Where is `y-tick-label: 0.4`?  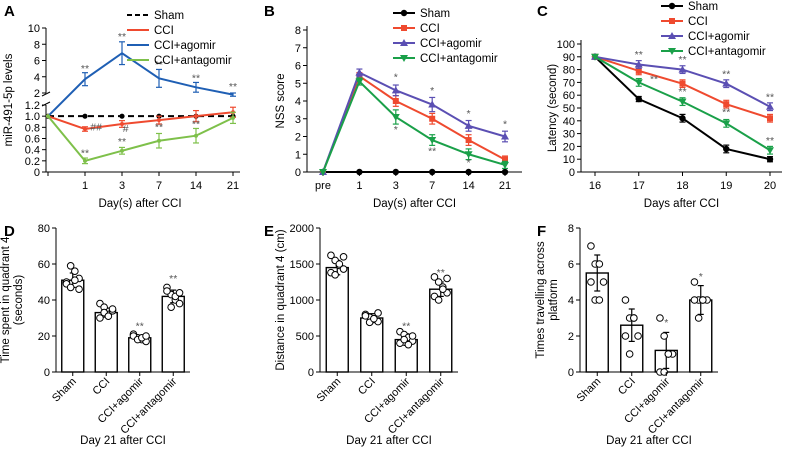
y-tick-label: 0.4 is located at coordinates (32, 151).